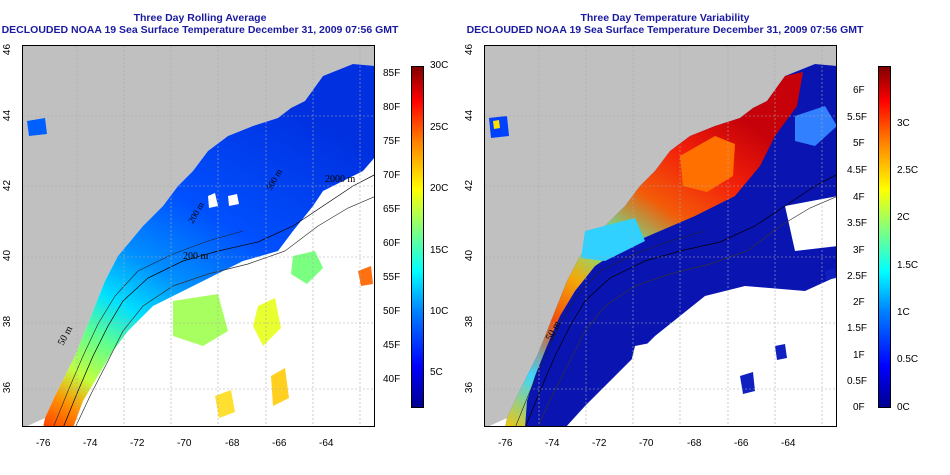  Describe the element at coordinates (857, 223) in the screenshot. I see `colorbar-f-label: 3.5F` at that location.